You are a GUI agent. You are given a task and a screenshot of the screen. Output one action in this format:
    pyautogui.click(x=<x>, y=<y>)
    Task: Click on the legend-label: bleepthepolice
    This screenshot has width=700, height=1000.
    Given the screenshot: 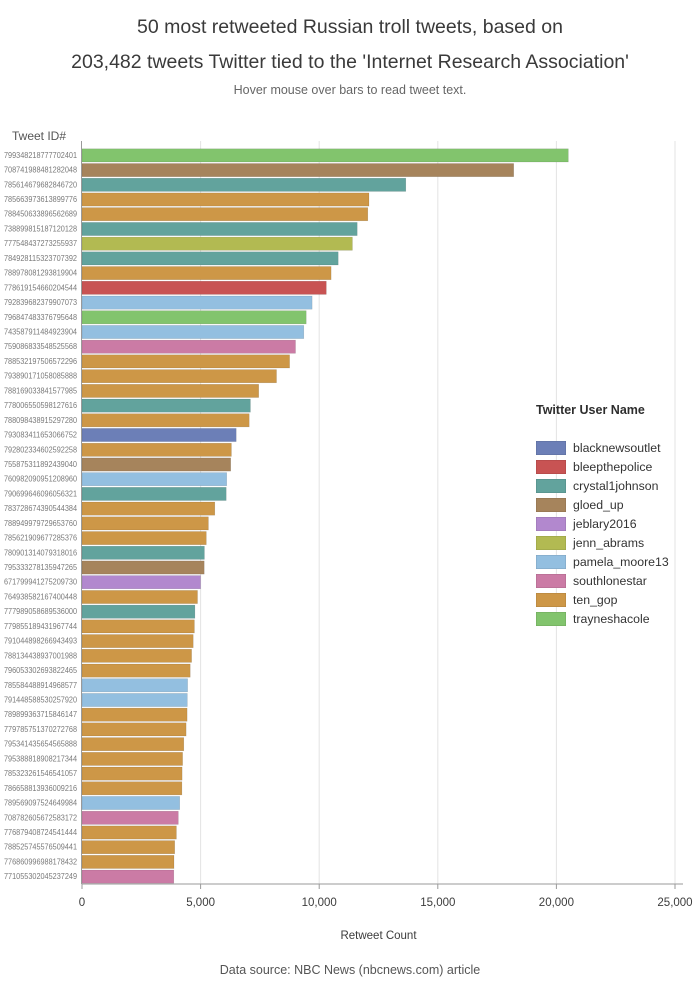 What is the action you would take?
    pyautogui.click(x=613, y=466)
    